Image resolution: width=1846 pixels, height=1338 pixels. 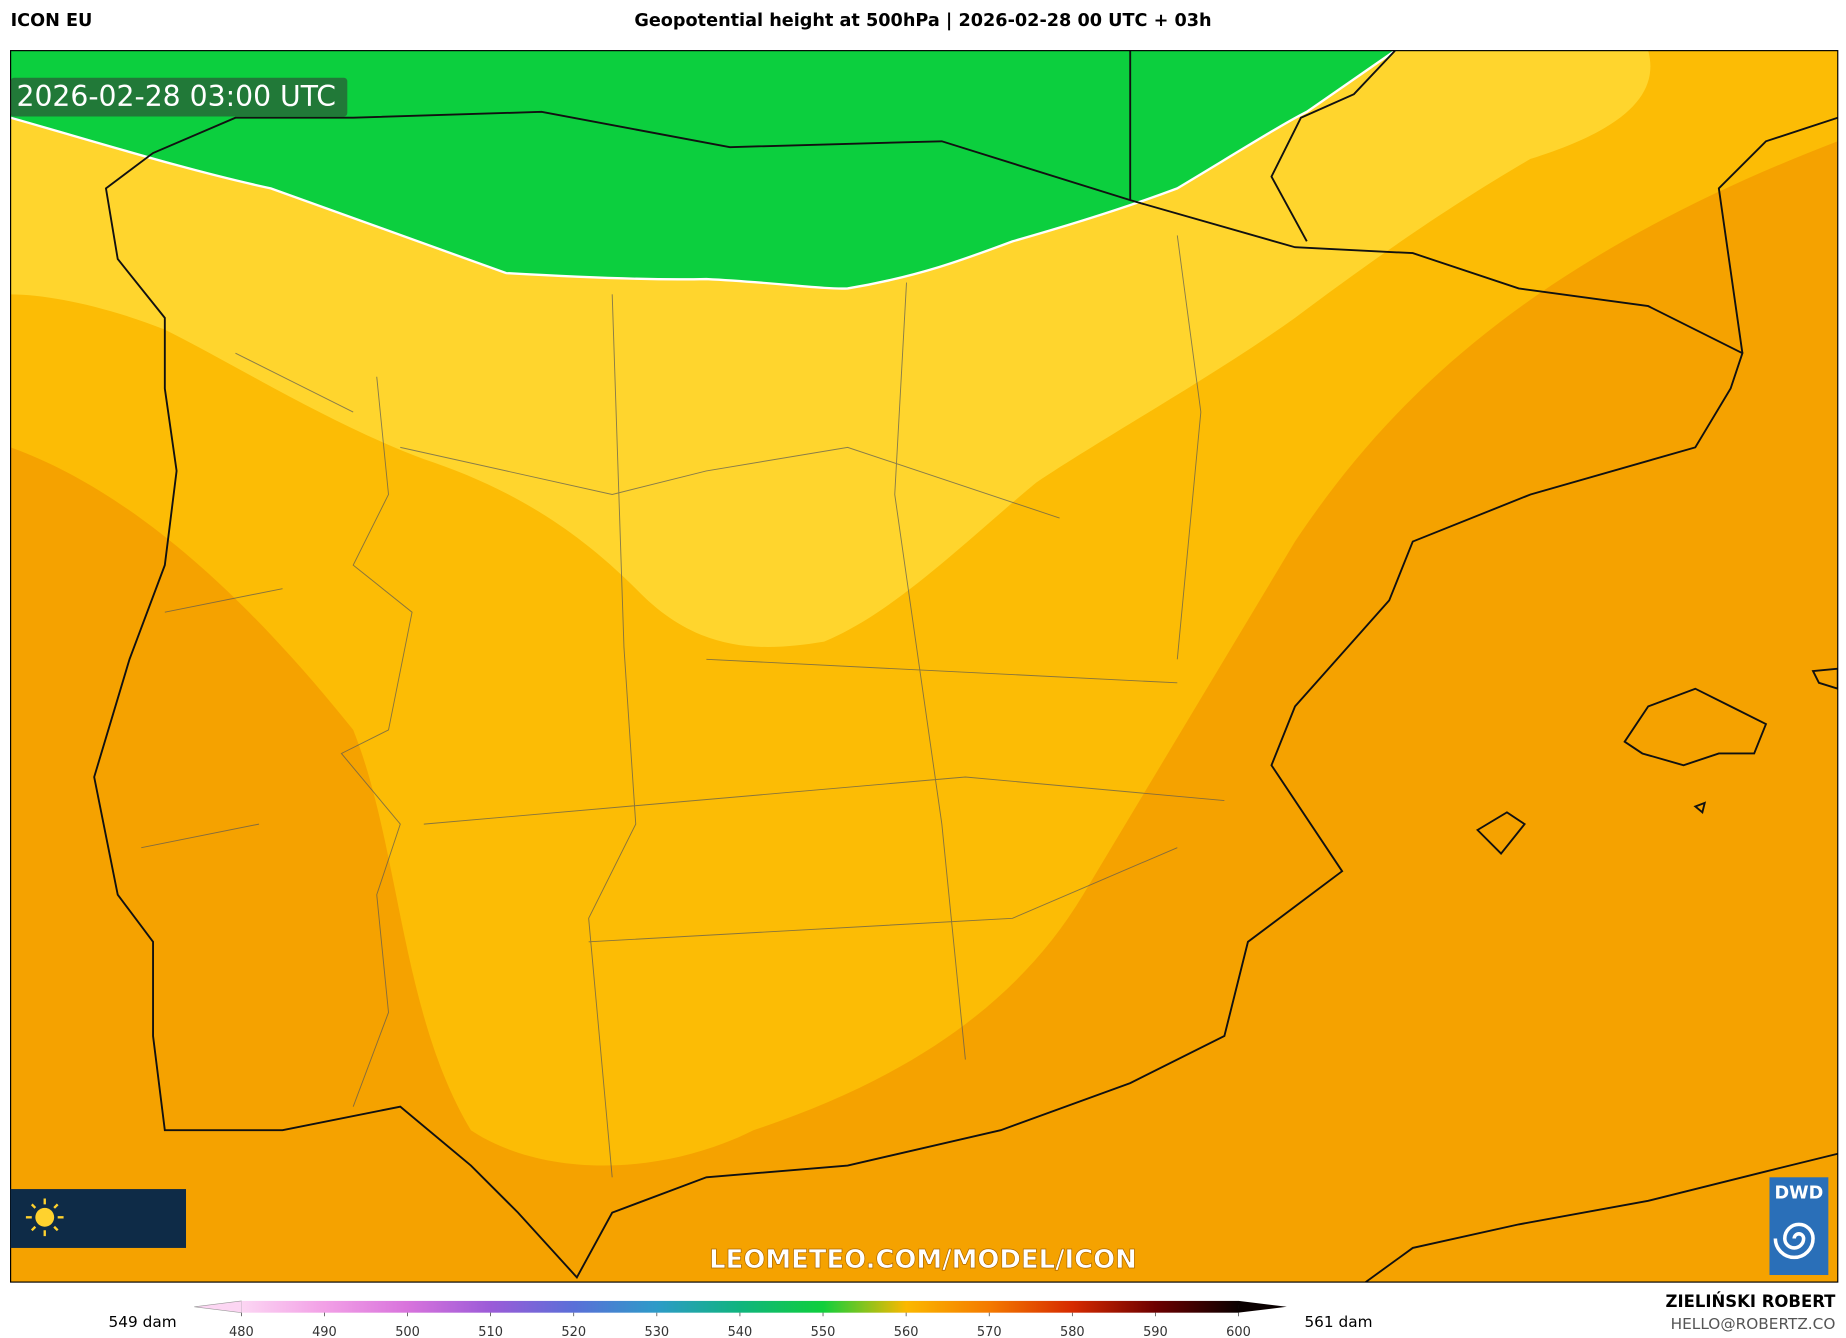 I want to click on field-green, so click(x=703, y=169).